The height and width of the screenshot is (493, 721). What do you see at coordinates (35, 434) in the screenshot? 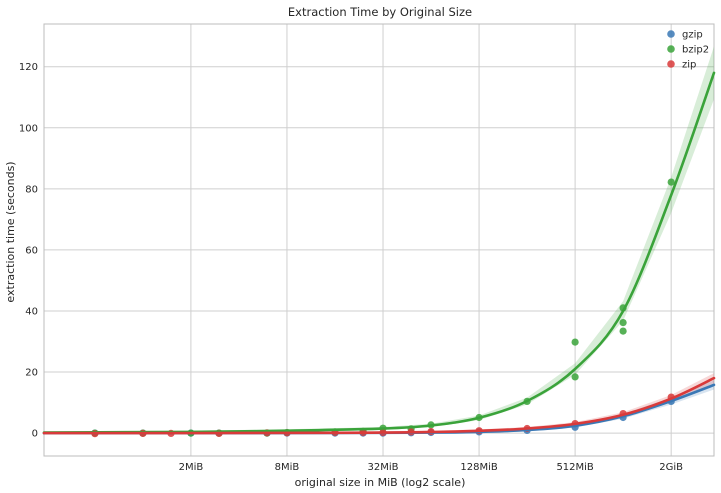
I see `y-tick-label: 0` at bounding box center [35, 434].